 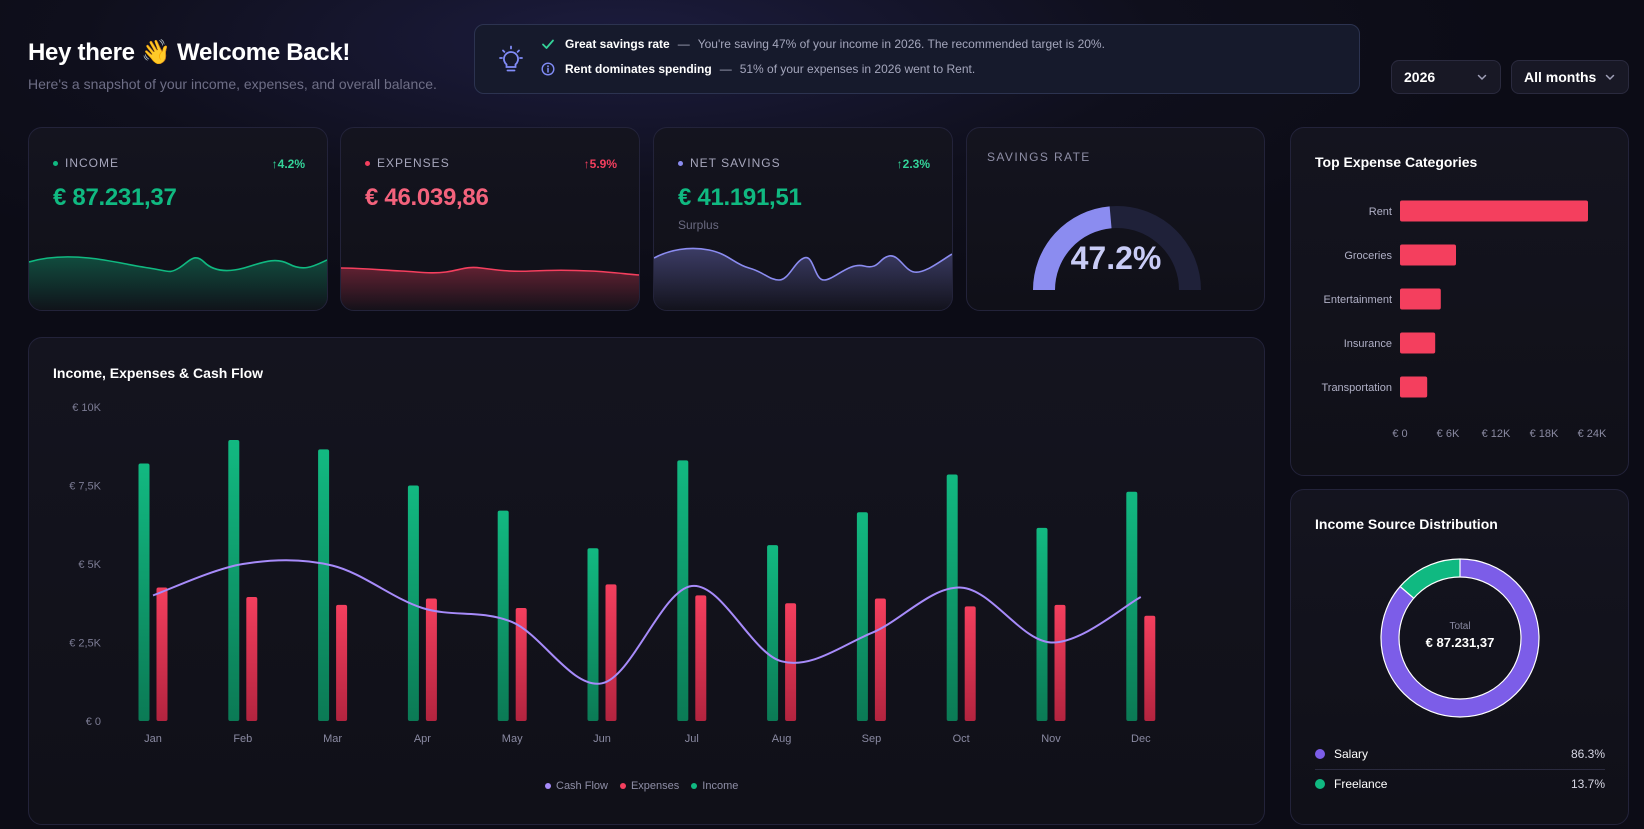 What do you see at coordinates (1399, 434) in the screenshot?
I see `x-tick-label: € 0` at bounding box center [1399, 434].